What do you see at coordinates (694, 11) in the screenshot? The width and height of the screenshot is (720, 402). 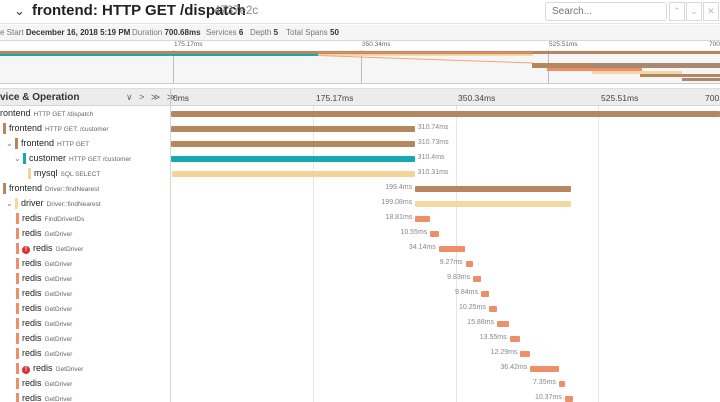 I see `next-match-button: ⌄` at bounding box center [694, 11].